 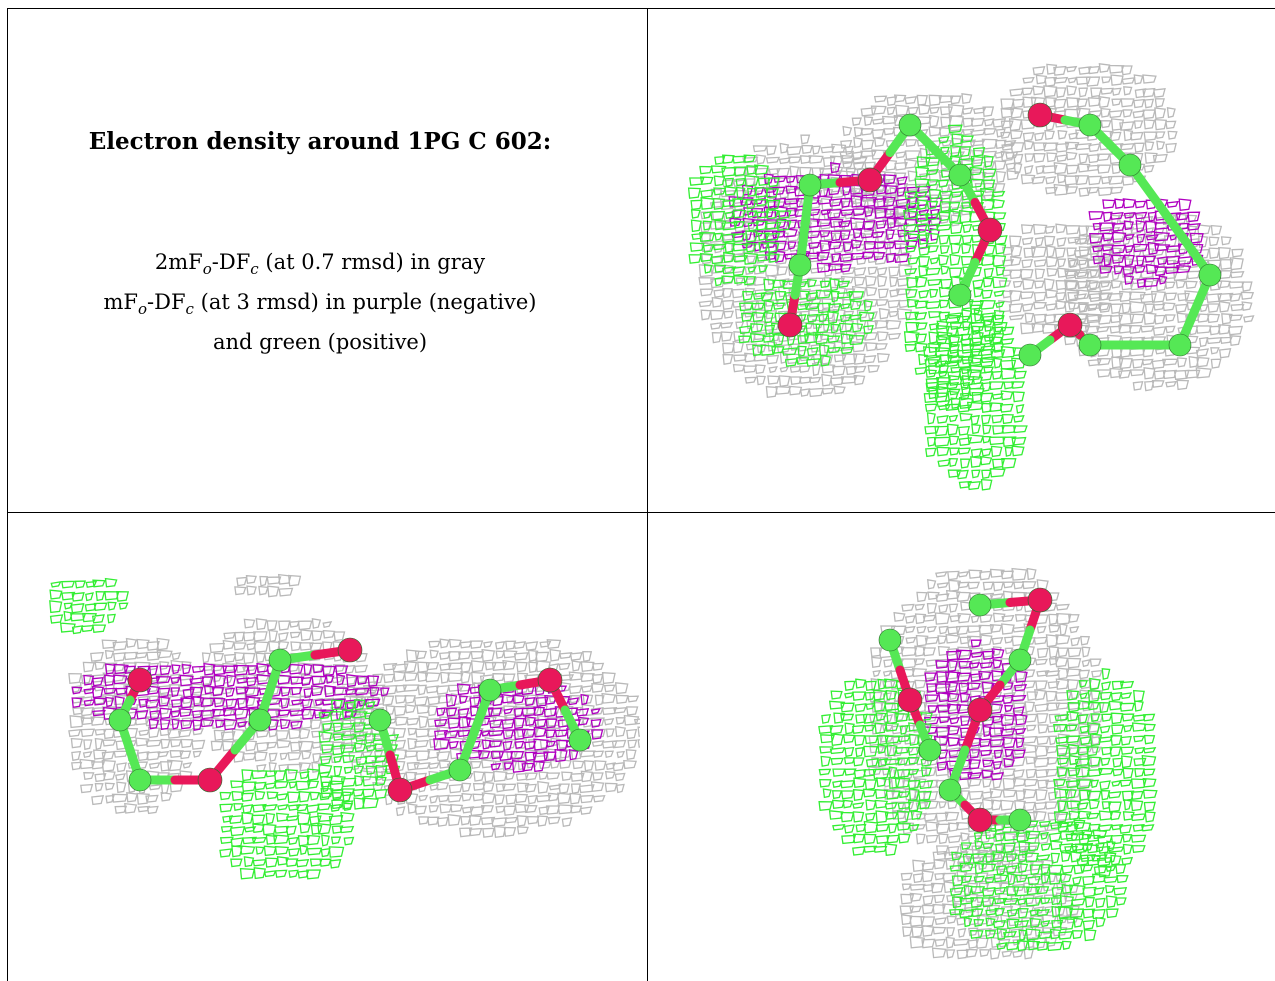 What do you see at coordinates (647, 494) in the screenshot?
I see `border-center` at bounding box center [647, 494].